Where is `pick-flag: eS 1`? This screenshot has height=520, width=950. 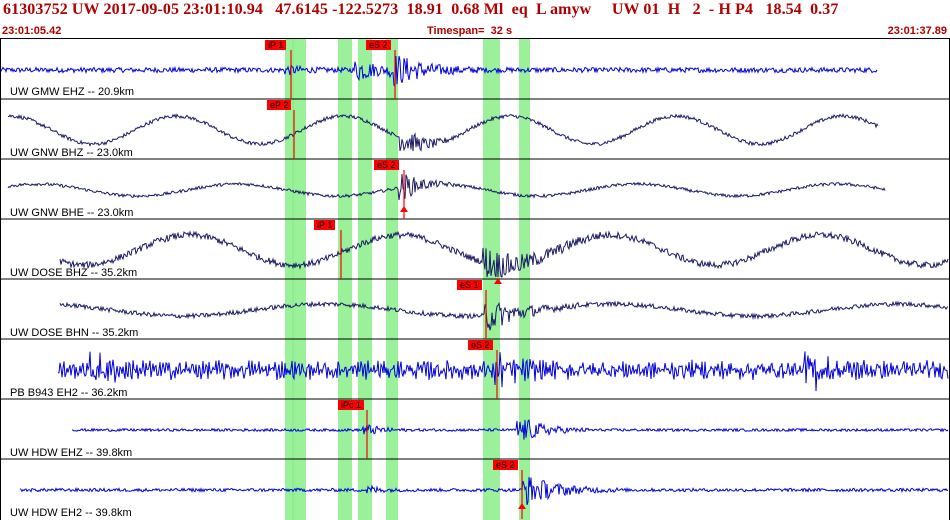
pick-flag: eS 1 is located at coordinates (469, 285).